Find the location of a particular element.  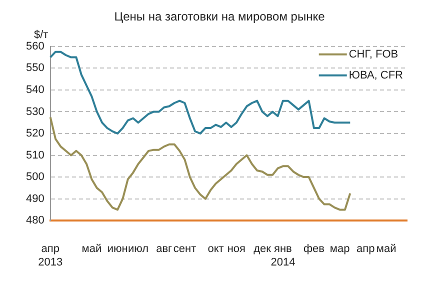

y-tick-label: 530 is located at coordinates (35, 112).